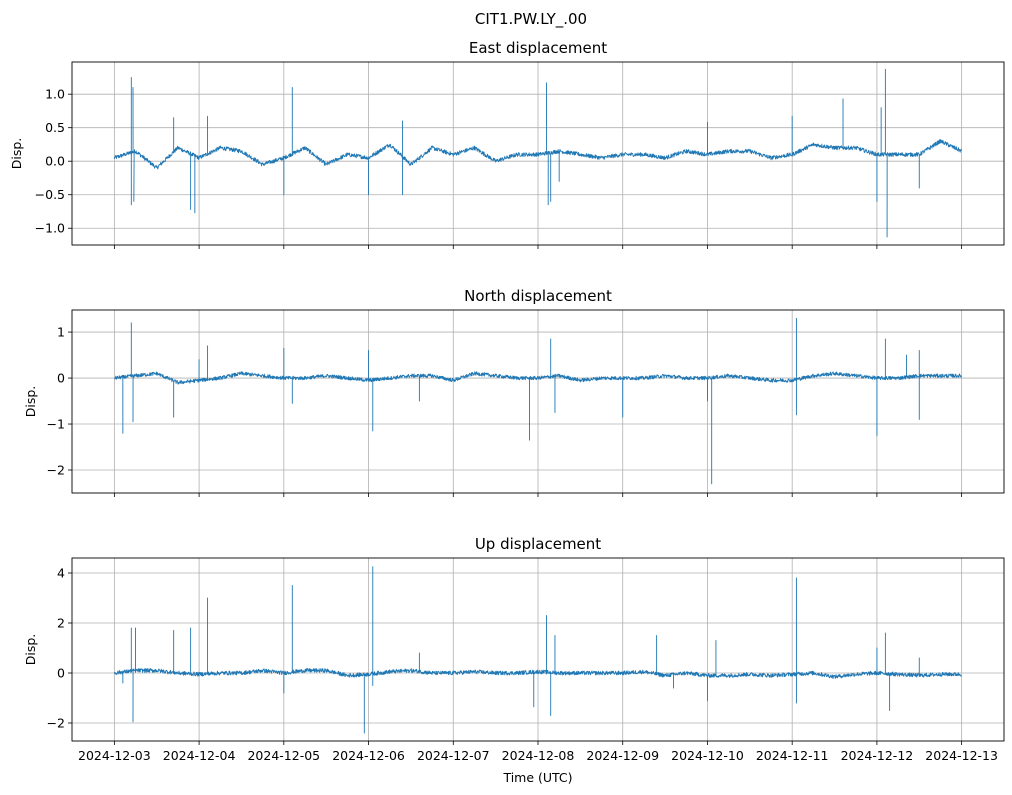  Describe the element at coordinates (453, 755) in the screenshot. I see `x-tick-label: 2024-12-07` at that location.